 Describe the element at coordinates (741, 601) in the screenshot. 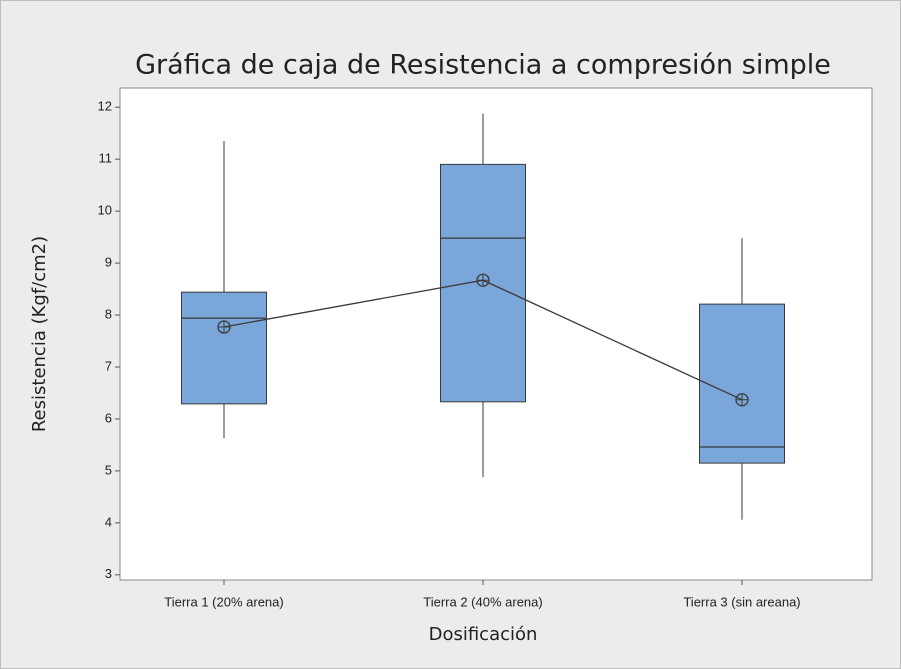

I see `x-tick-label: Tierra 3 (sin areana)` at that location.